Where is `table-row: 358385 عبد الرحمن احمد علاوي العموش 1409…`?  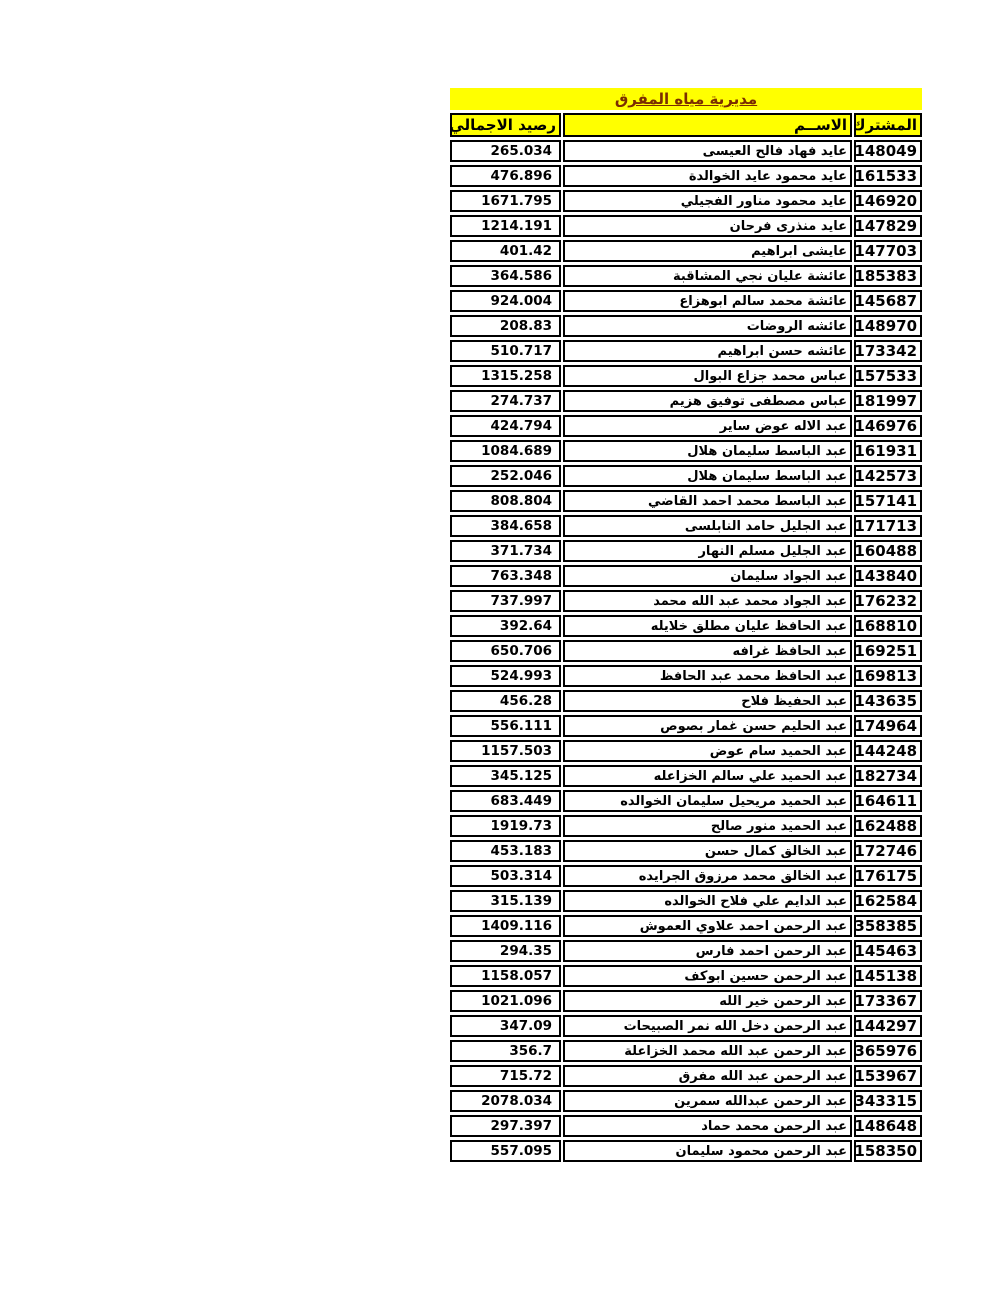 table-row: 358385 عبد الرحمن احمد علاوي العموش 1409… is located at coordinates (686, 926).